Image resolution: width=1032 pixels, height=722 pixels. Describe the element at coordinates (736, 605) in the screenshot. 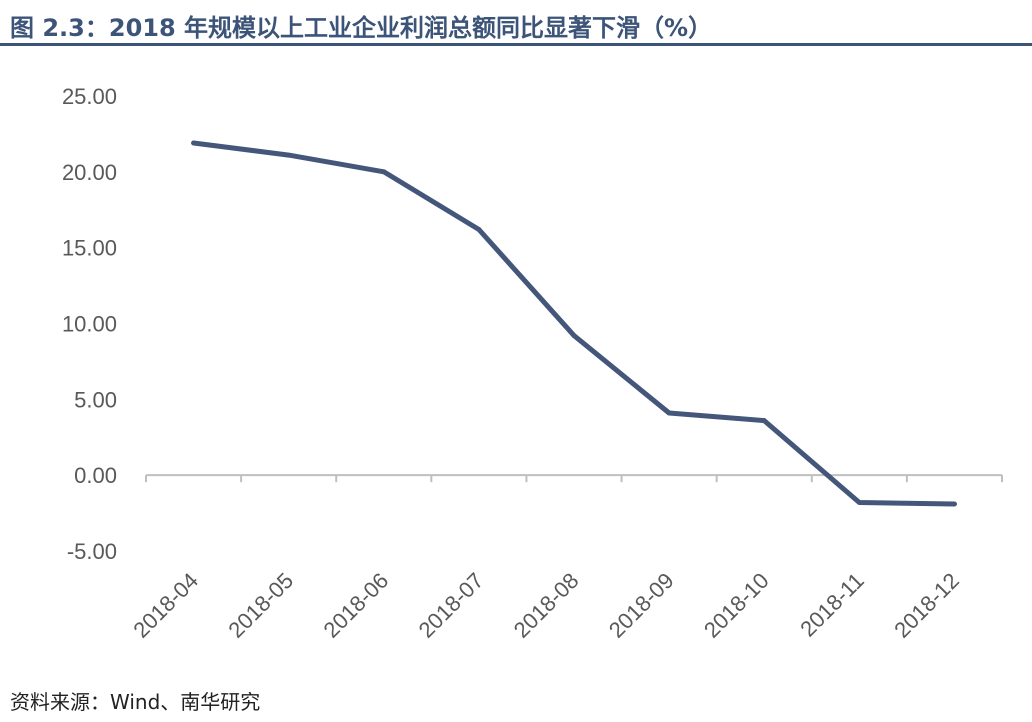

I see `x-tick-label: 2018-10` at that location.